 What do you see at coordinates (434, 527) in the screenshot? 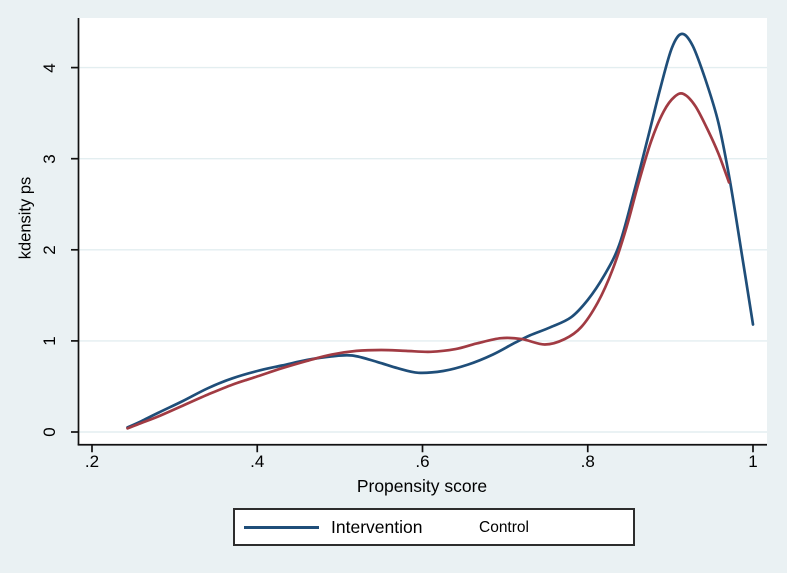
I see `legend: Intervention Control` at bounding box center [434, 527].